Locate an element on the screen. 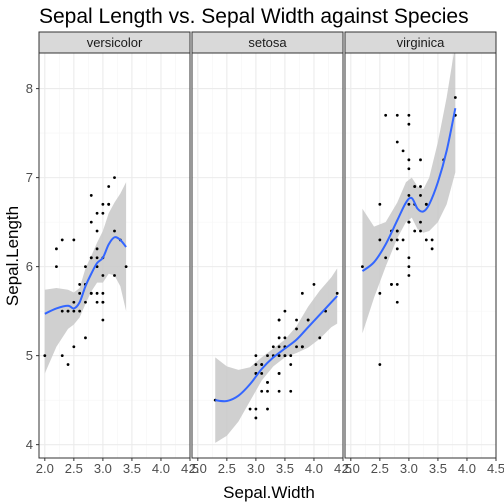 The height and width of the screenshot is (504, 504). y-axis-title: Sepal.Length is located at coordinates (12, 256).